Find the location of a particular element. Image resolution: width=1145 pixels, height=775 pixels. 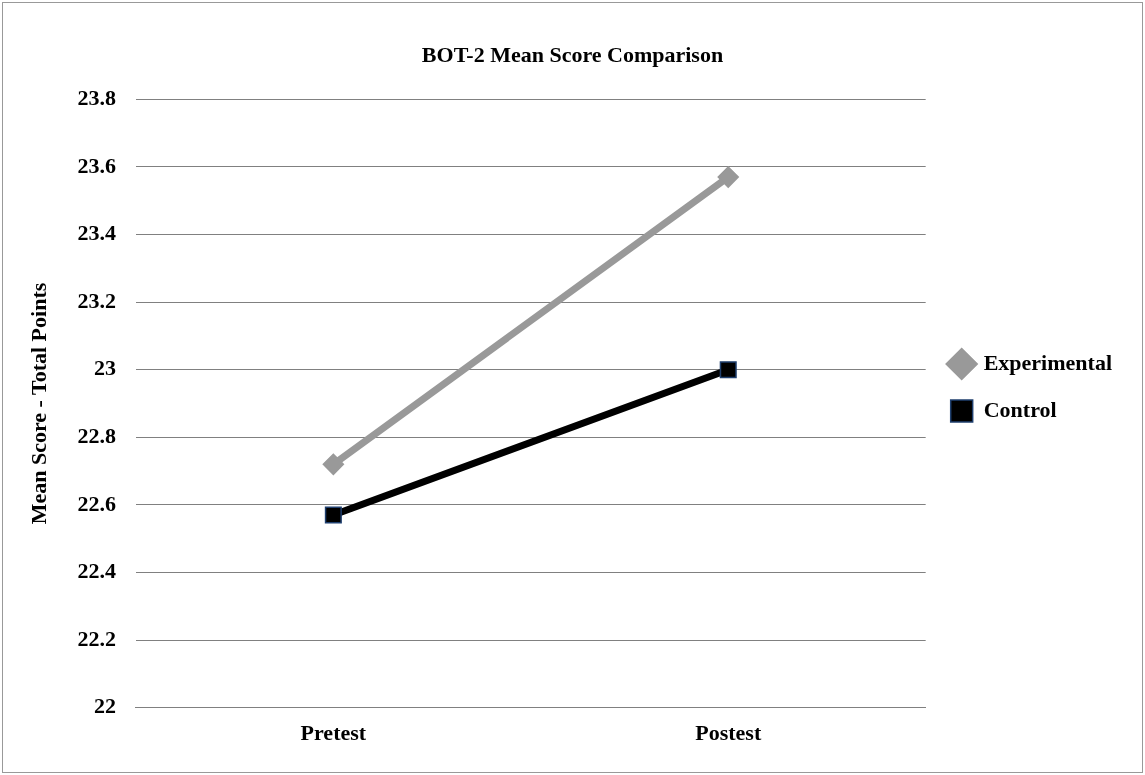

y-tick-label: 23.2 is located at coordinates (96, 300).